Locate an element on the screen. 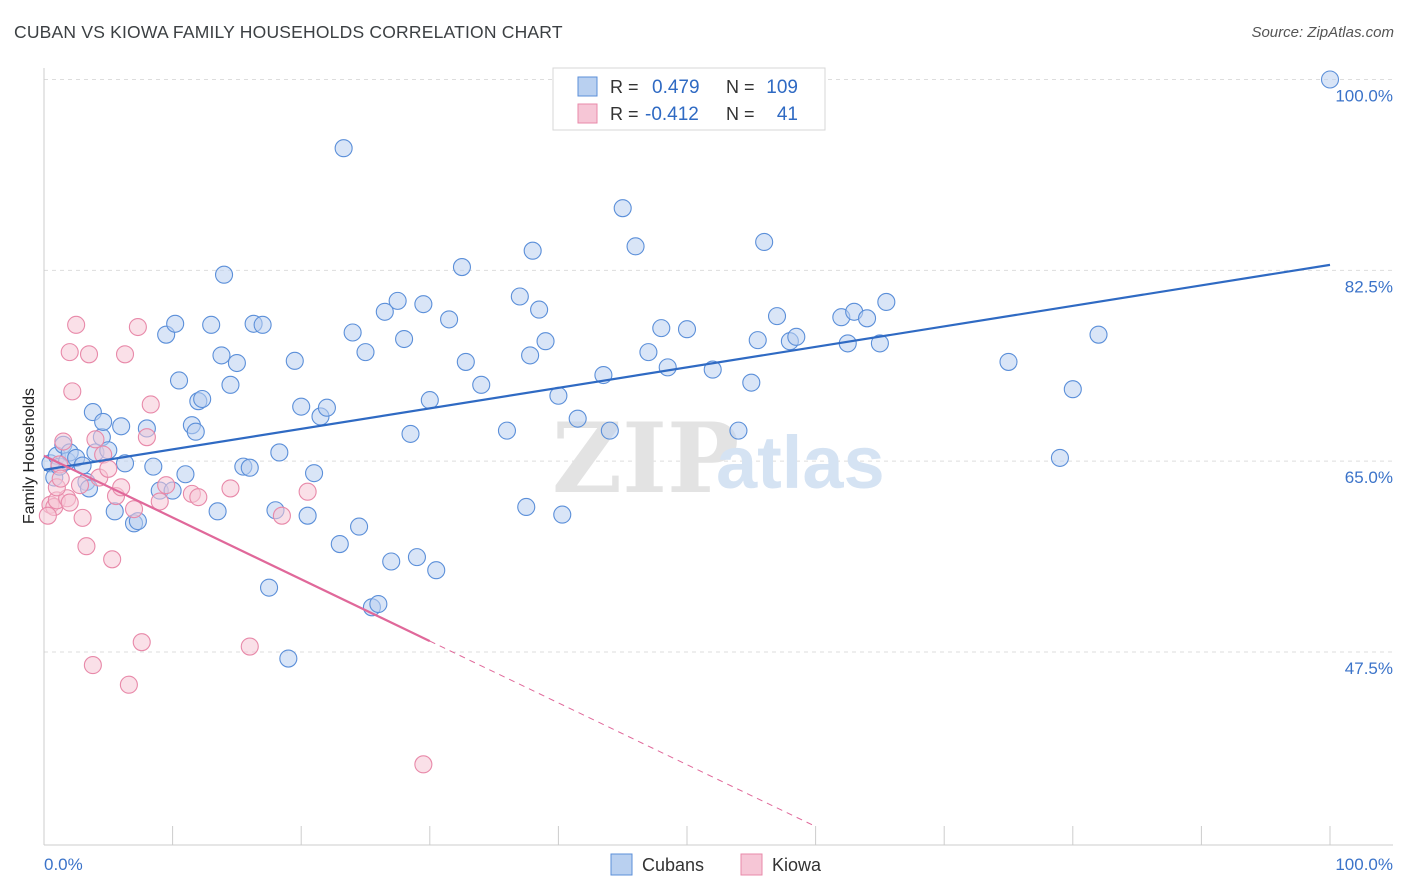 The height and width of the screenshot is (892, 1406). legend-label-kiowa: Kiowa is located at coordinates (797, 865).